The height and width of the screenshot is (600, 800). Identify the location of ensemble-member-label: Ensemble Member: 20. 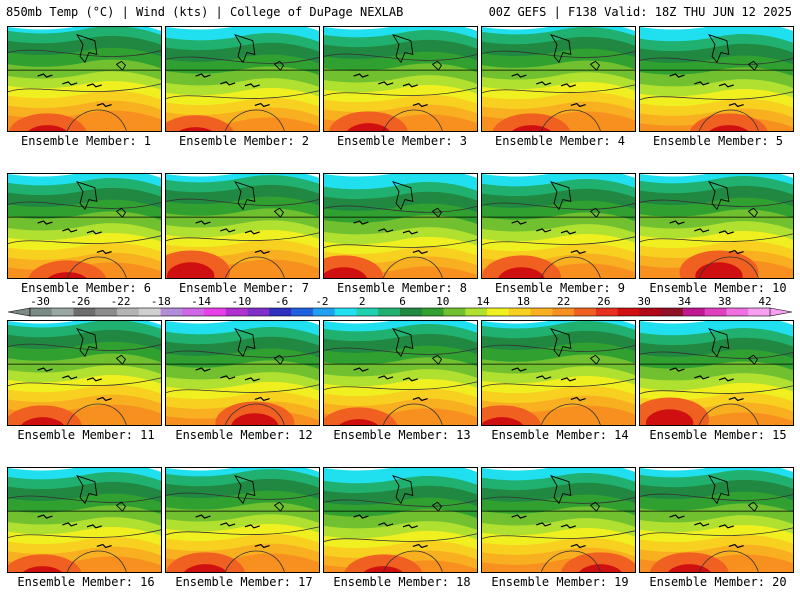
(718, 582).